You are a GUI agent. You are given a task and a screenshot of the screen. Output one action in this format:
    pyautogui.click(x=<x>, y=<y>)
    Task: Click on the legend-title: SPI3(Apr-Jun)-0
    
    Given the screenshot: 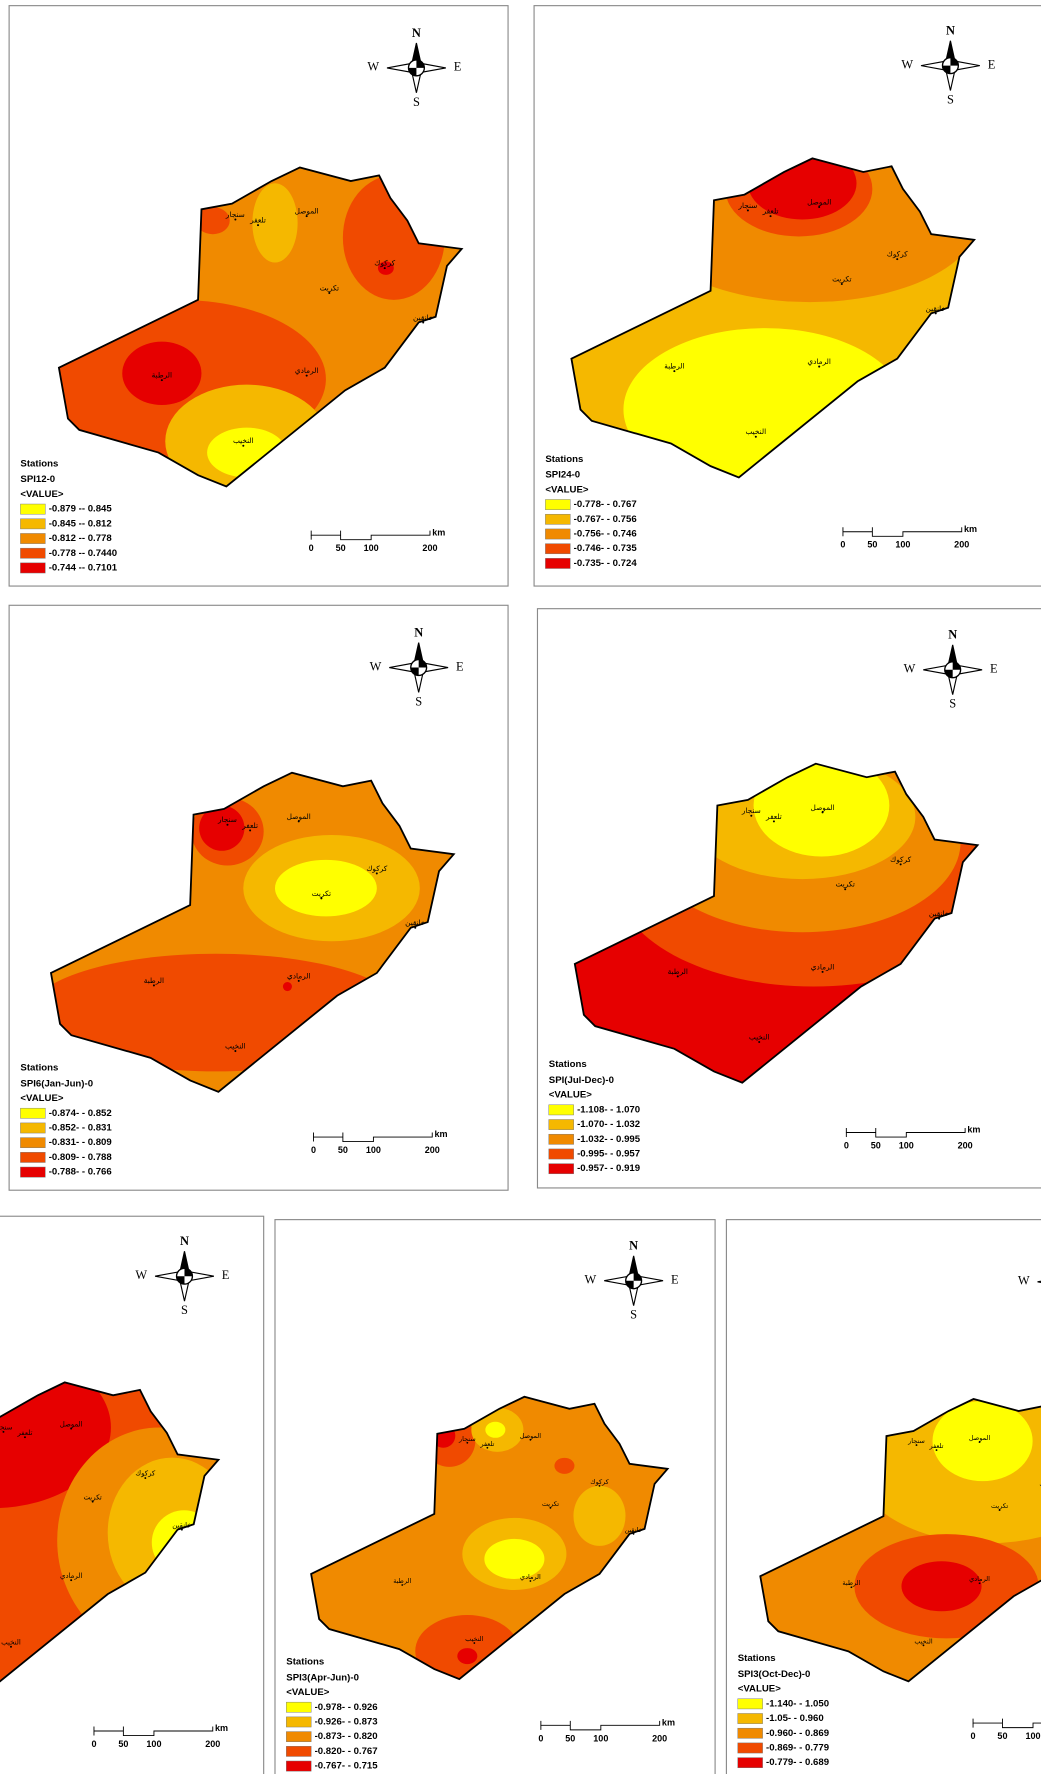 What is the action you would take?
    pyautogui.click(x=322, y=1677)
    